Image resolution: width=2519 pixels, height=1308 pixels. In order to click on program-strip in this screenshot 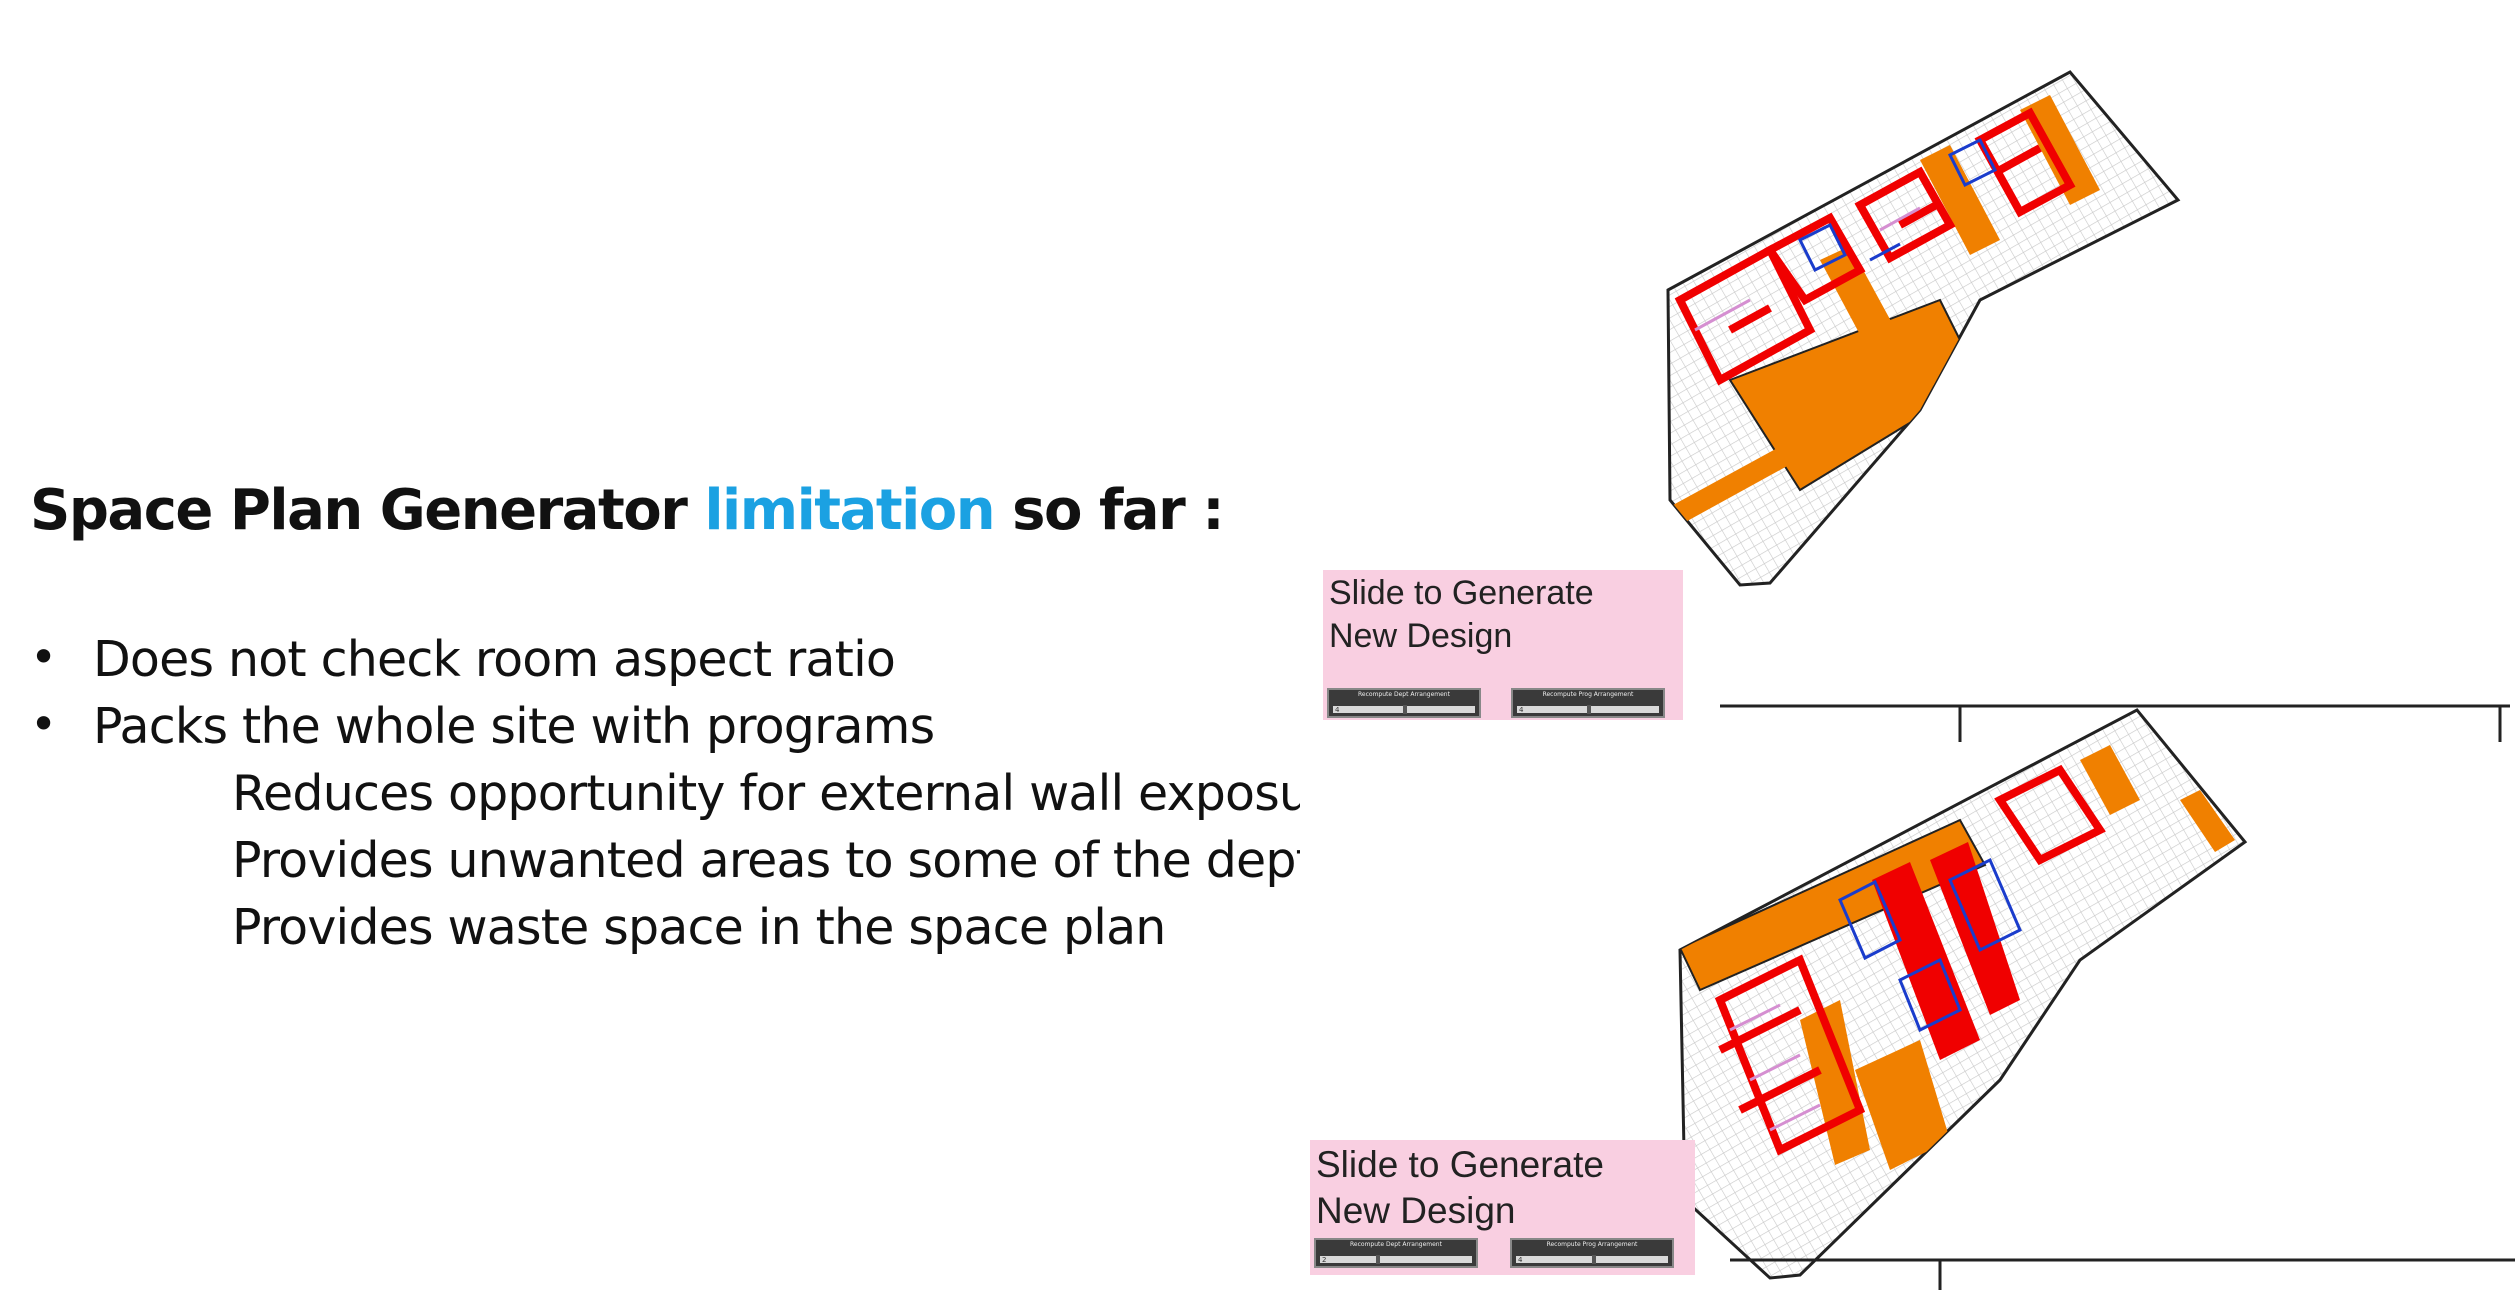, I will do `click(1926, 961)`.